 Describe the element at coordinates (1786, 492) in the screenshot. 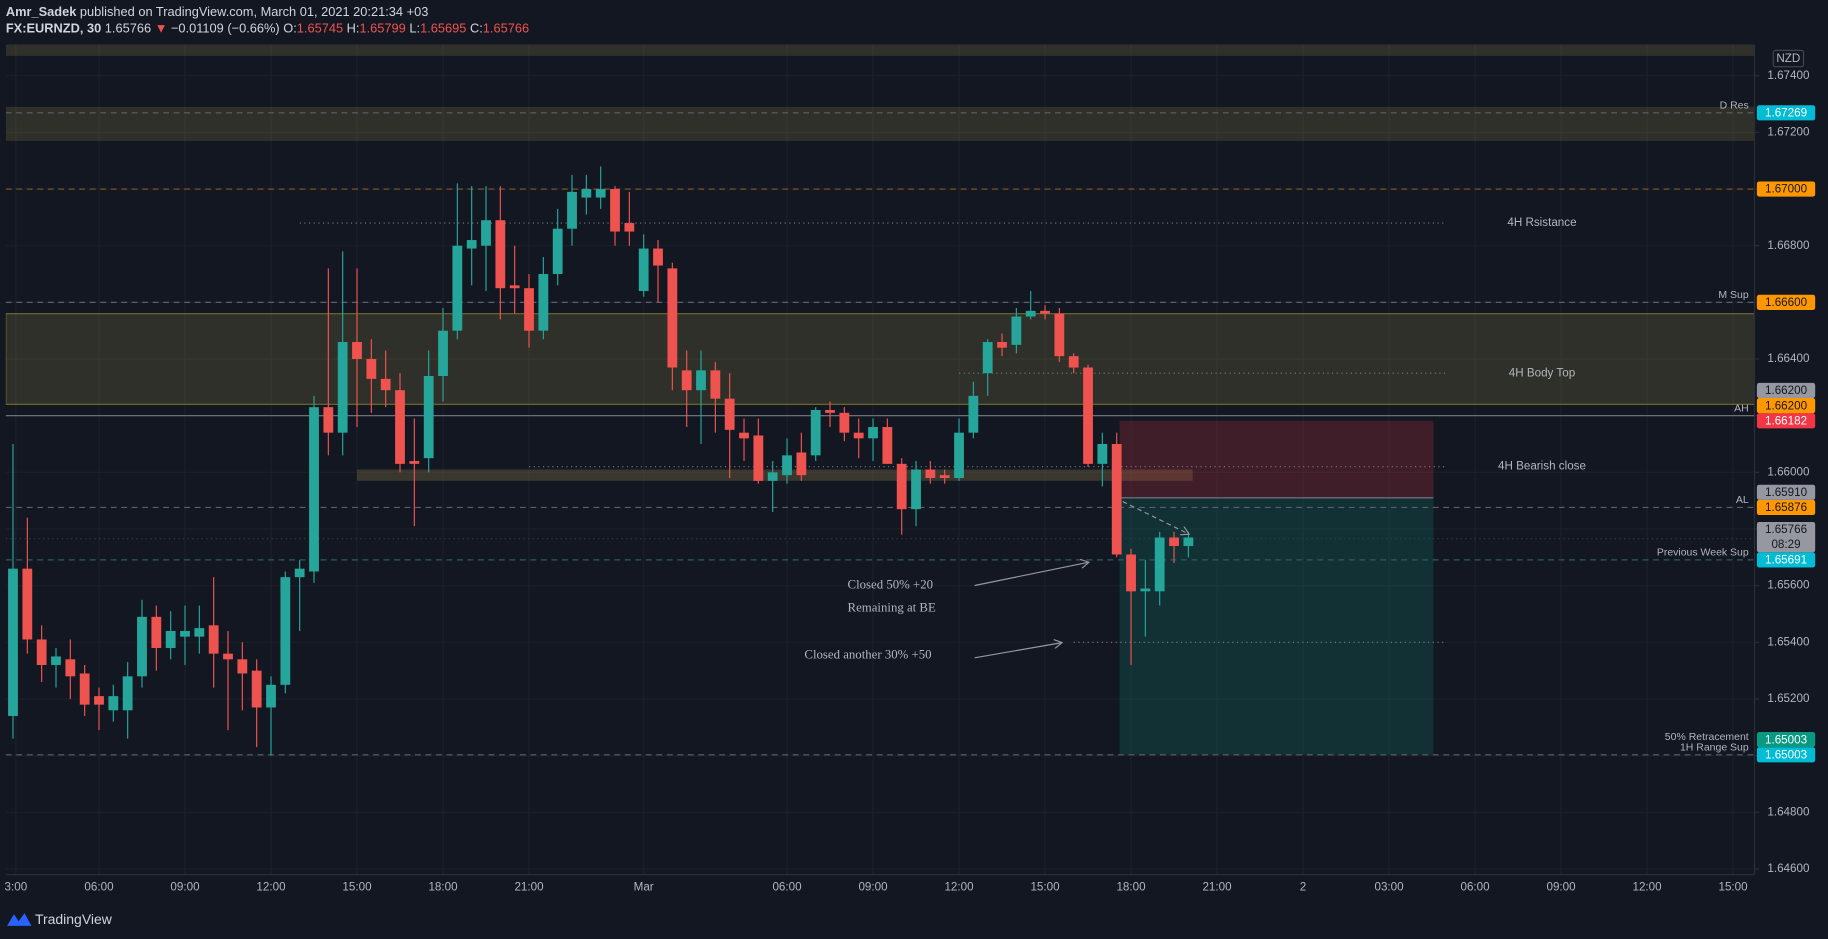

I see `price-label: 1.65910` at that location.